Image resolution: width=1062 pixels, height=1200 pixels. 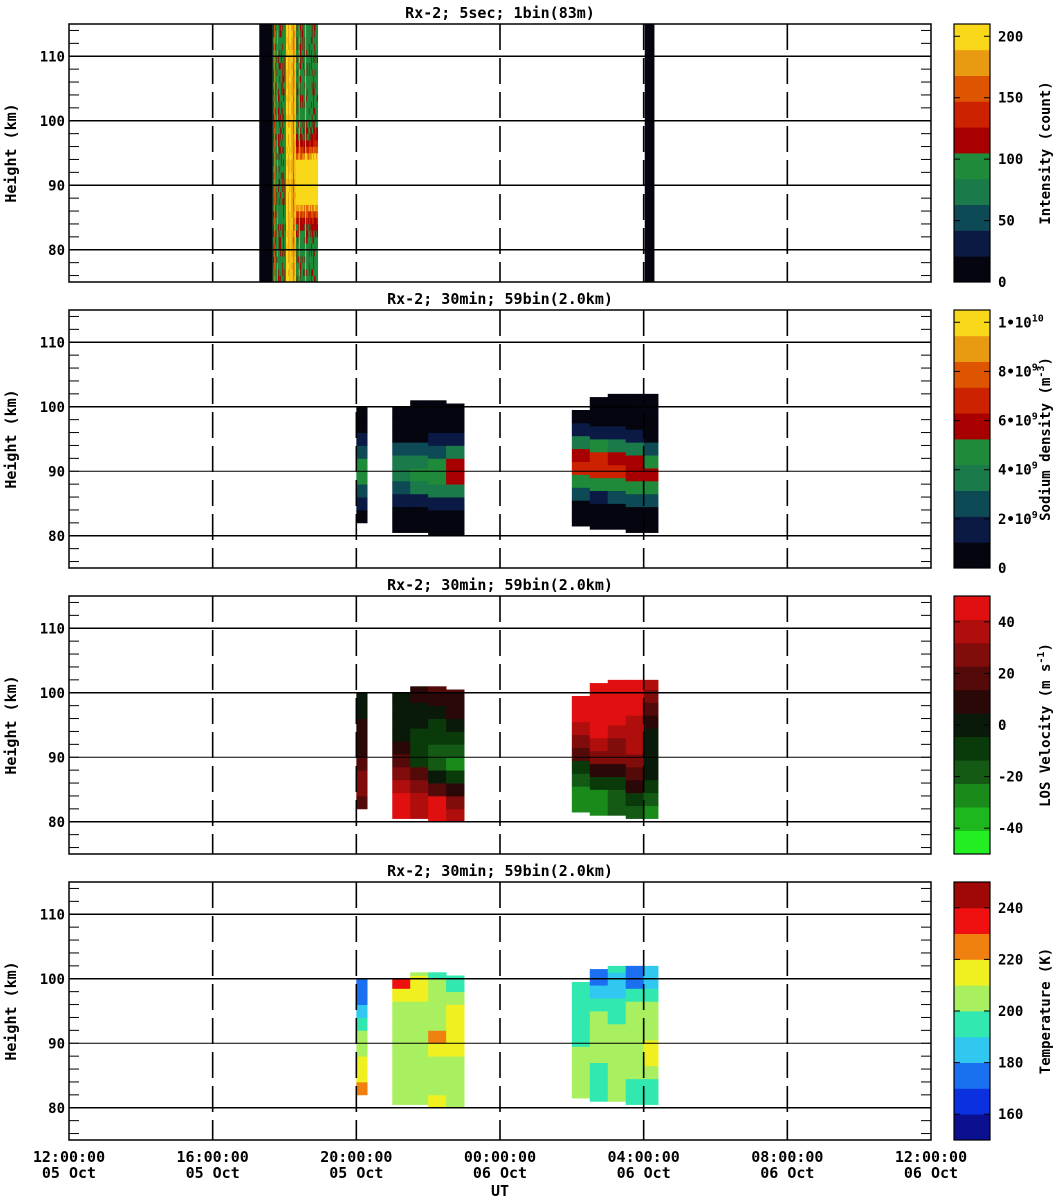 What do you see at coordinates (11, 438) in the screenshot?
I see `y-axis-label: Height (km)` at bounding box center [11, 438].